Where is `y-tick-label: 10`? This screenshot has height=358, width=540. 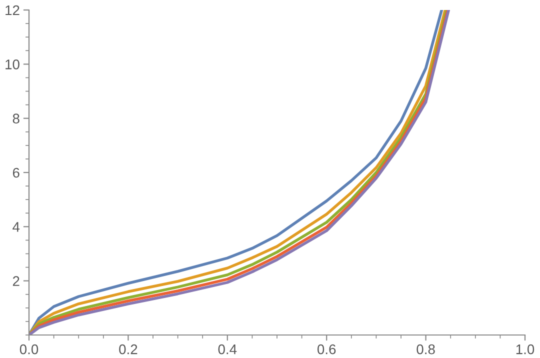
y-tick-label: 10 is located at coordinates (13, 65).